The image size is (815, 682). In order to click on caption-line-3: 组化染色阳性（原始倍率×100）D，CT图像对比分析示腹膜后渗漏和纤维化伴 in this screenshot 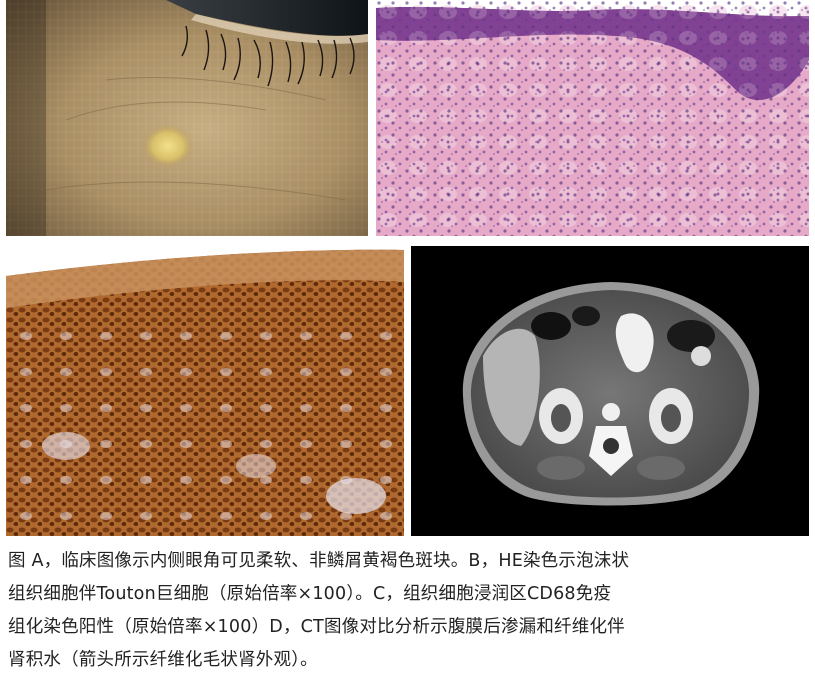, I will do `click(316, 627)`.